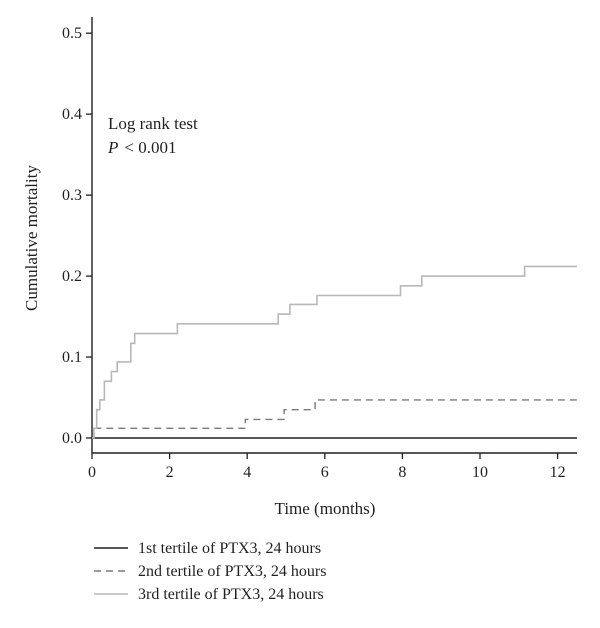 The image size is (600, 628). What do you see at coordinates (480, 472) in the screenshot?
I see `x-tick-label: 10` at bounding box center [480, 472].